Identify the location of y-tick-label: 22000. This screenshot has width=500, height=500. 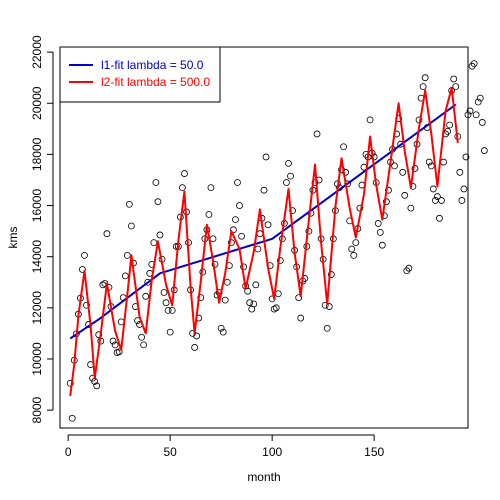
(37, 52).